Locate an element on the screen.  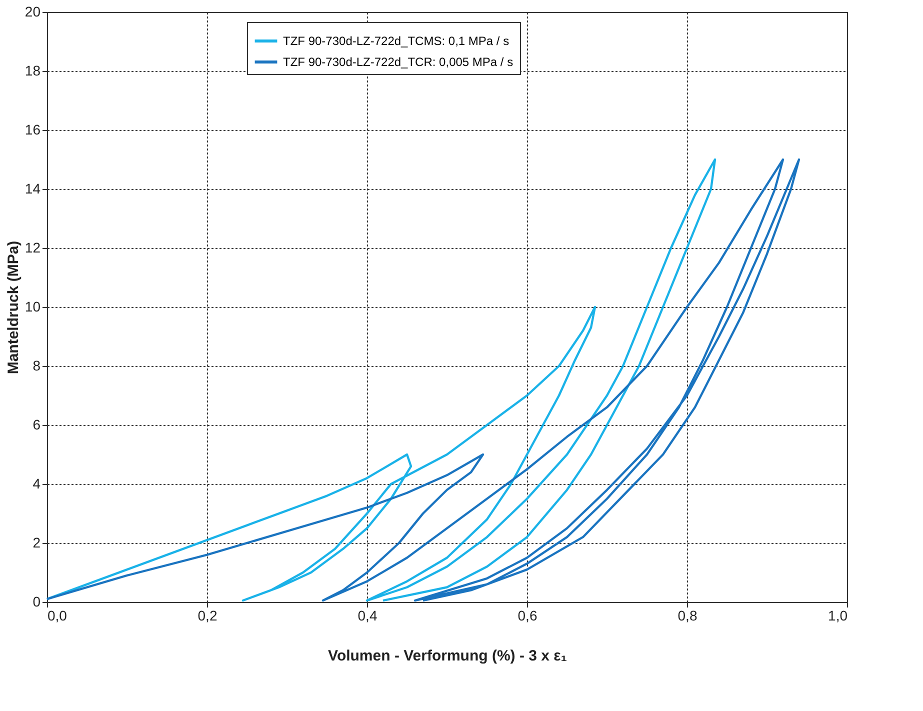
x-axis-title: Volumen - Verformung (%) - 3 x ε₁ is located at coordinates (447, 656).